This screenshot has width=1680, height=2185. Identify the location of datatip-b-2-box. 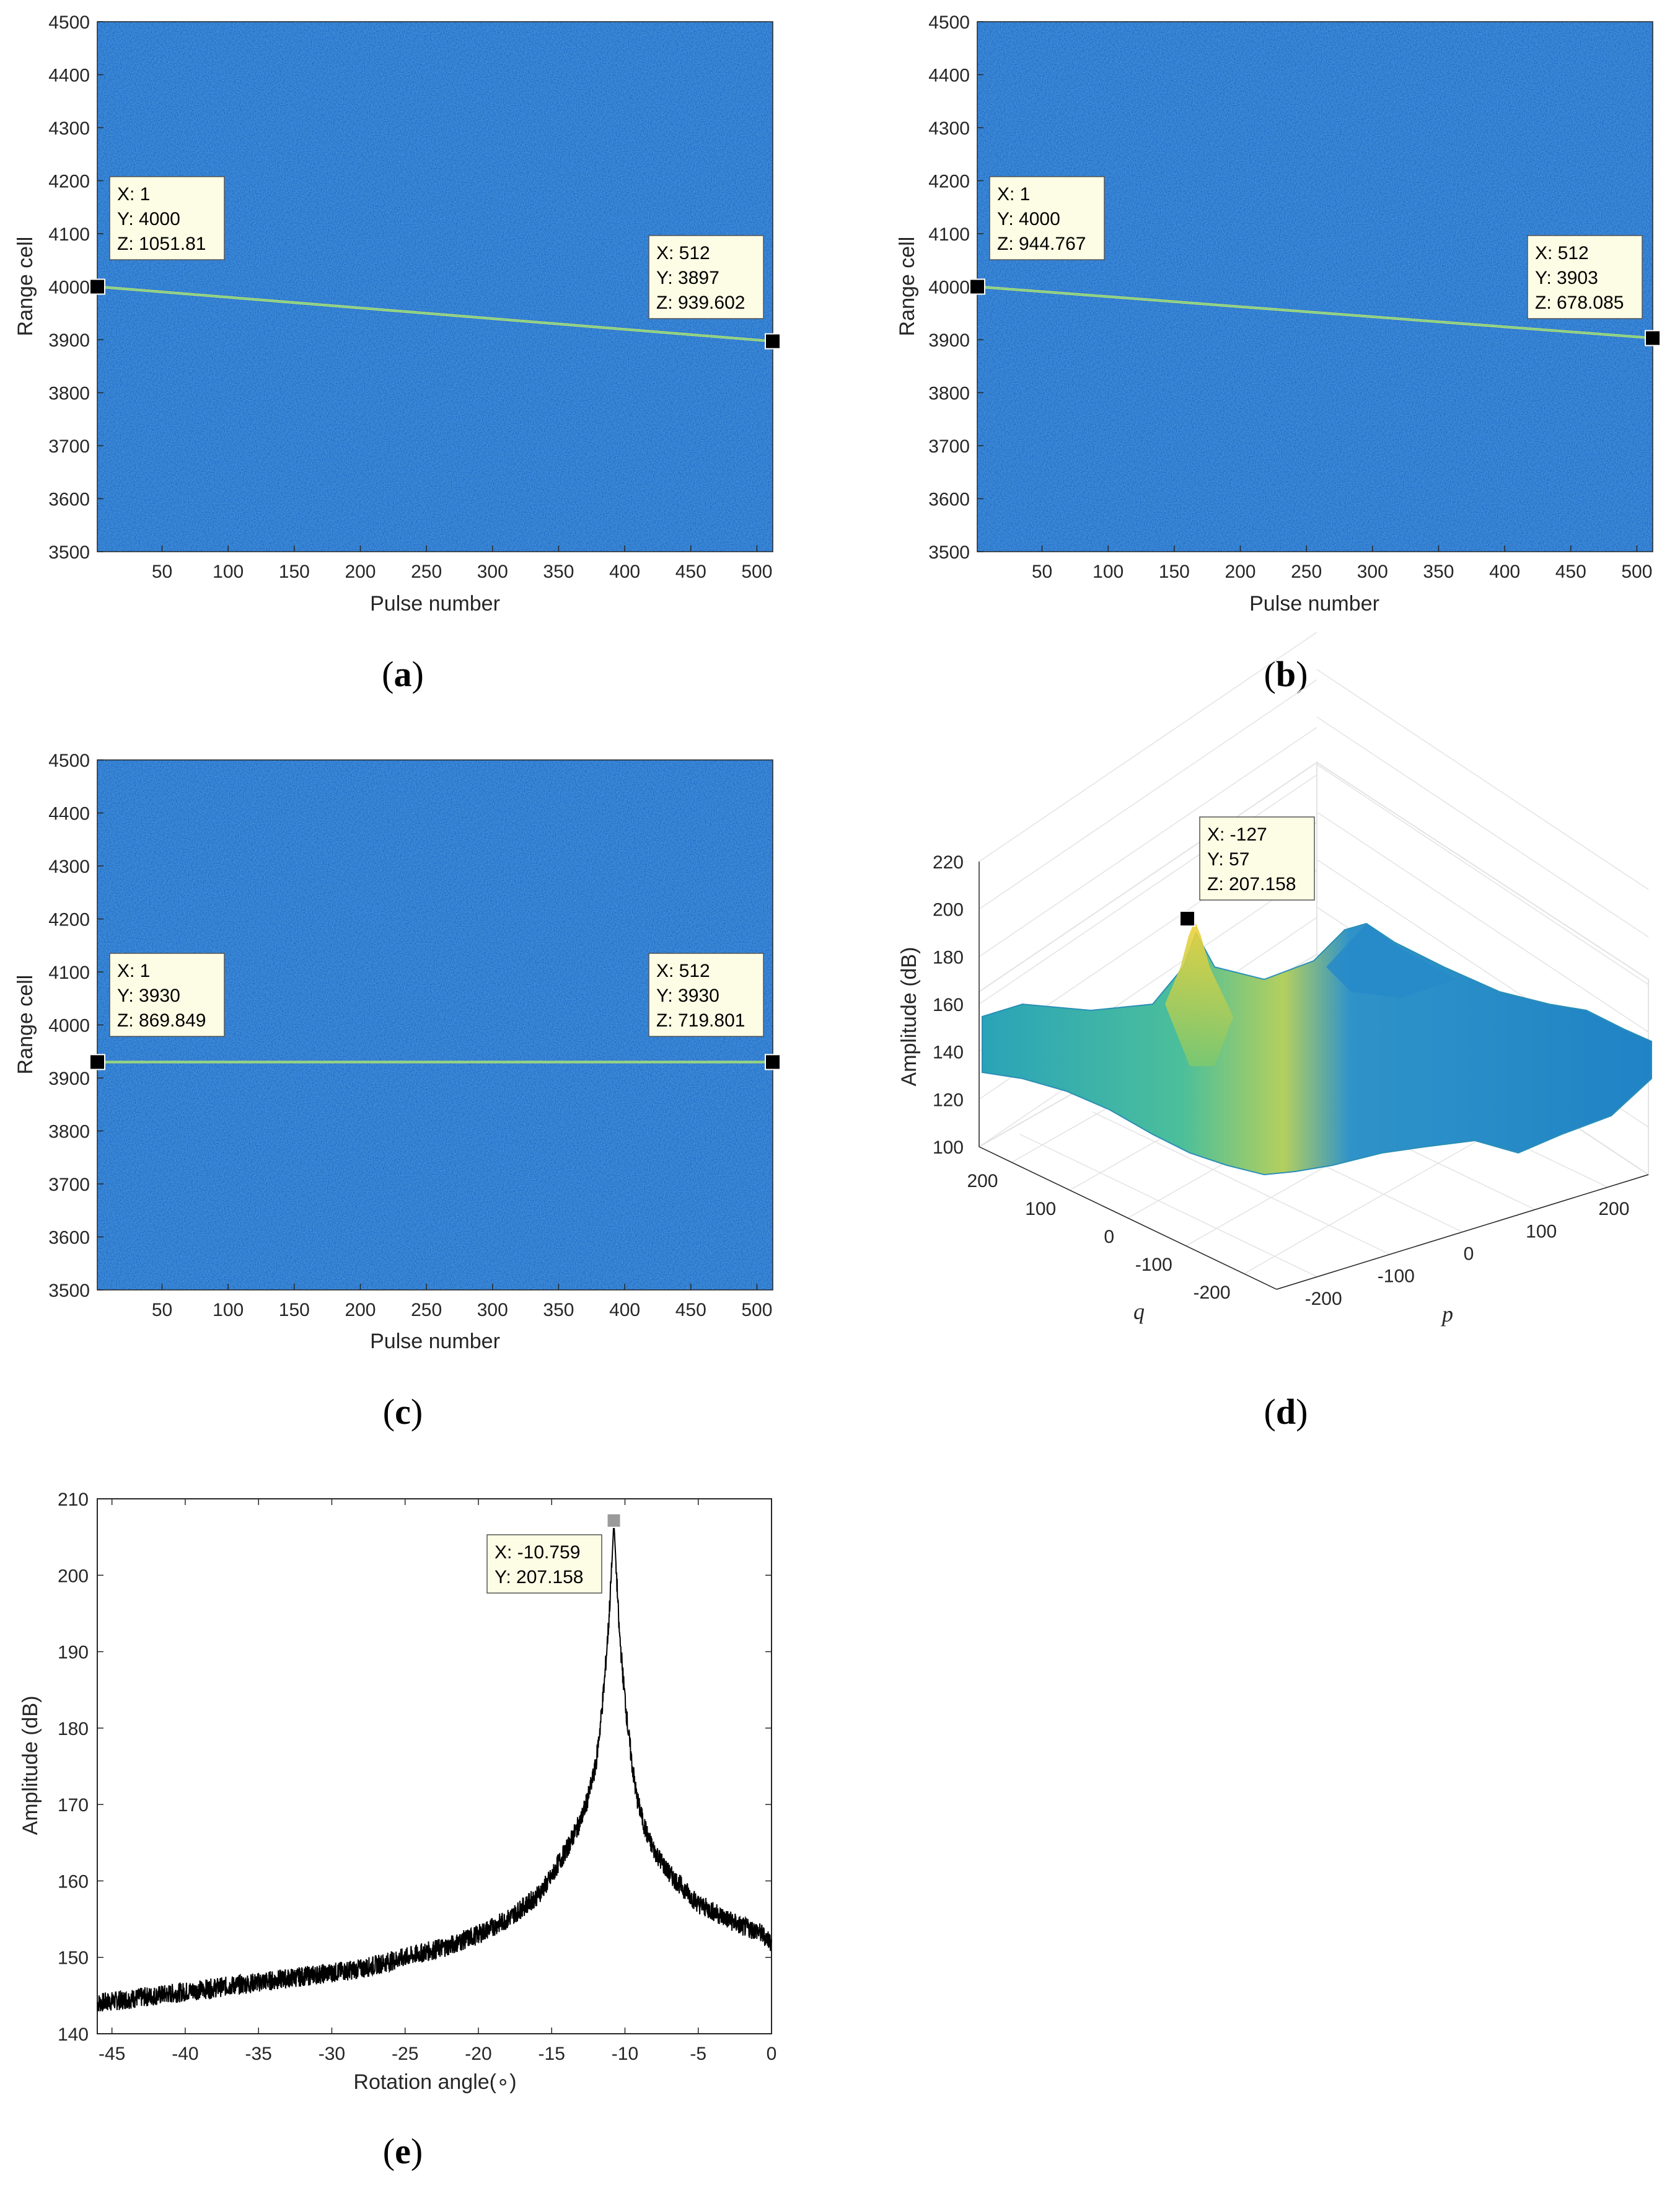
(1585, 277).